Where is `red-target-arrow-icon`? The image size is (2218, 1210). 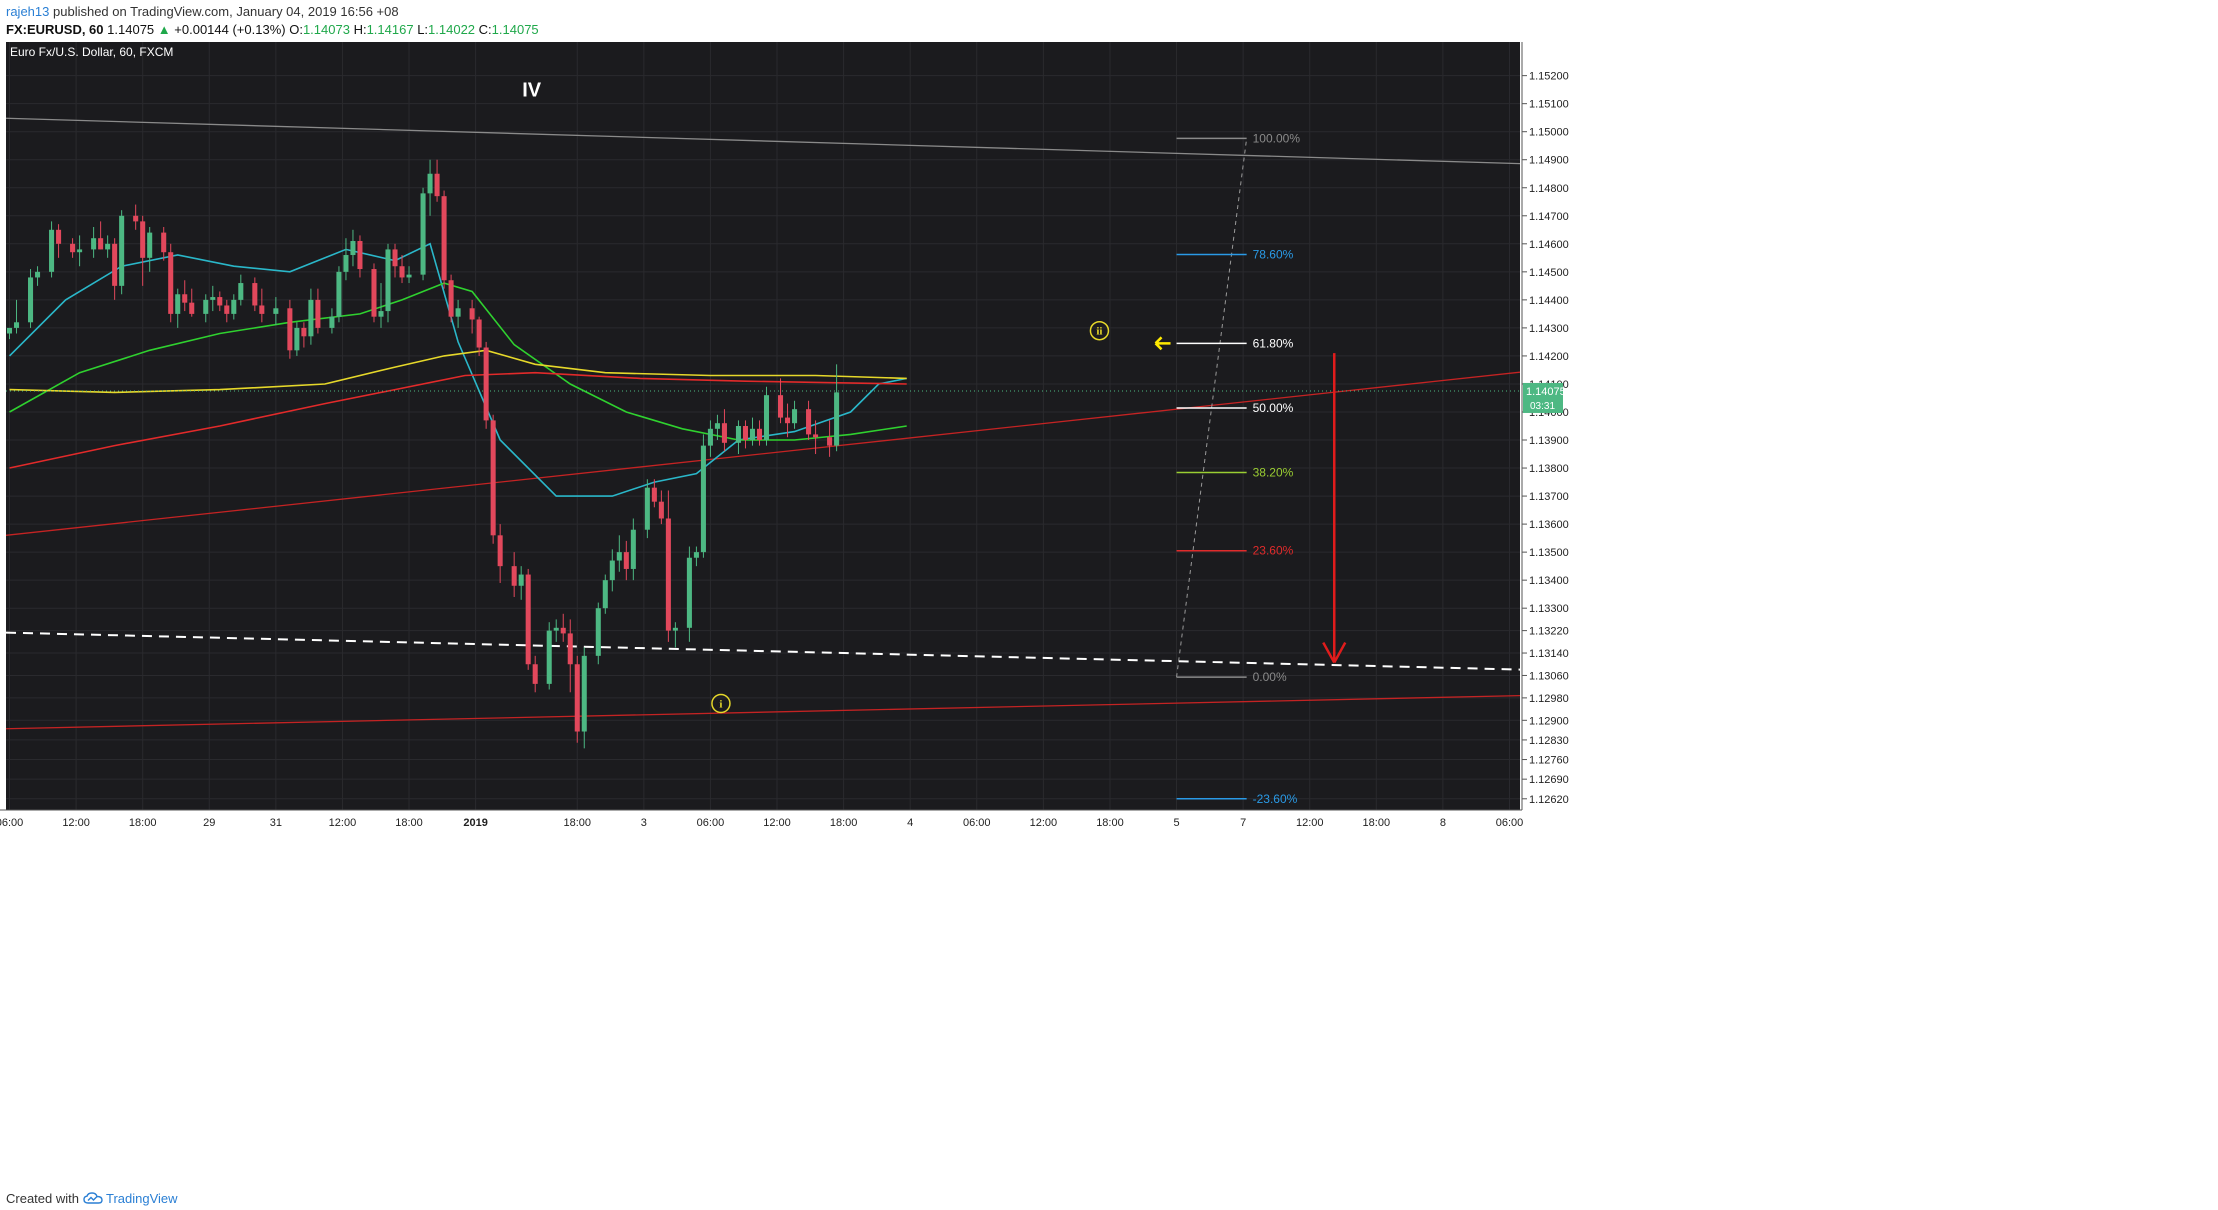
red-target-arrow-icon is located at coordinates (1334, 508).